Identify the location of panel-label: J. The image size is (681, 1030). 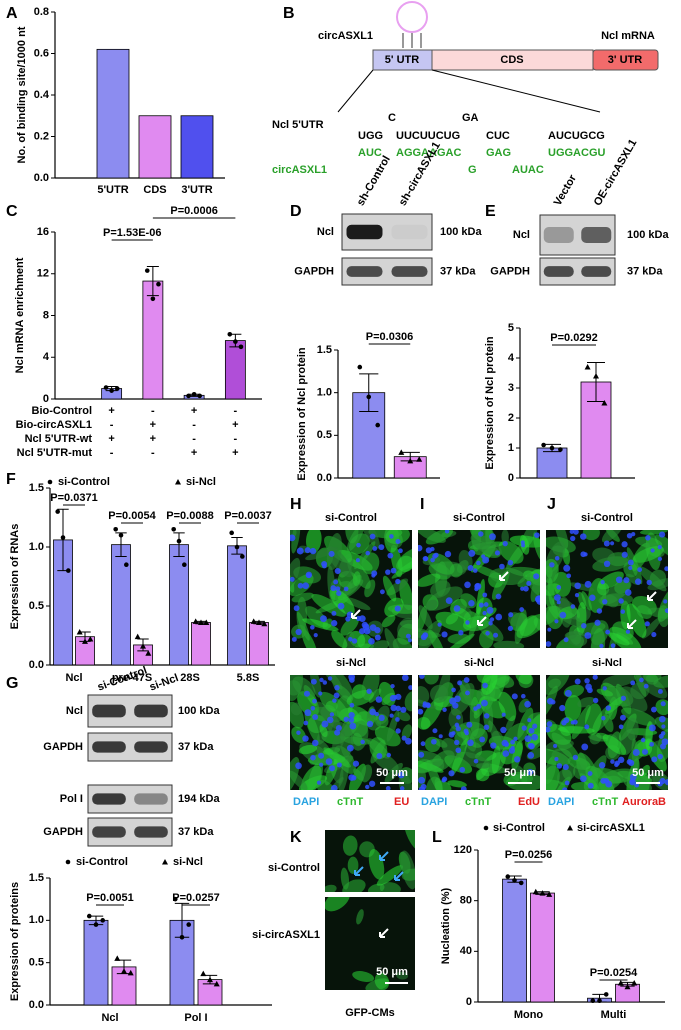
(551, 504).